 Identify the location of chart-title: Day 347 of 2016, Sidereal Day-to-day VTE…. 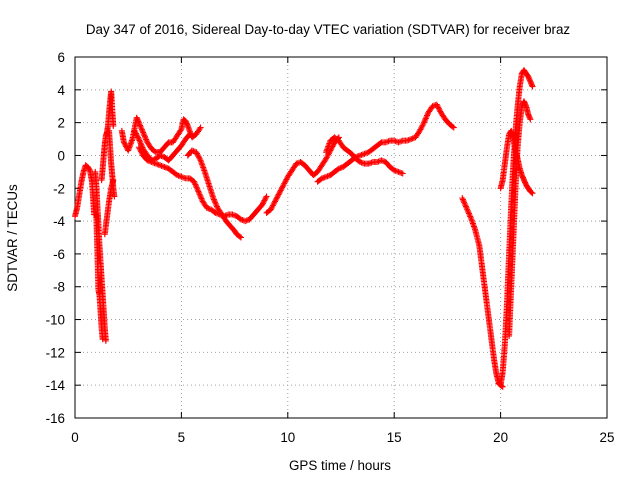
(328, 29).